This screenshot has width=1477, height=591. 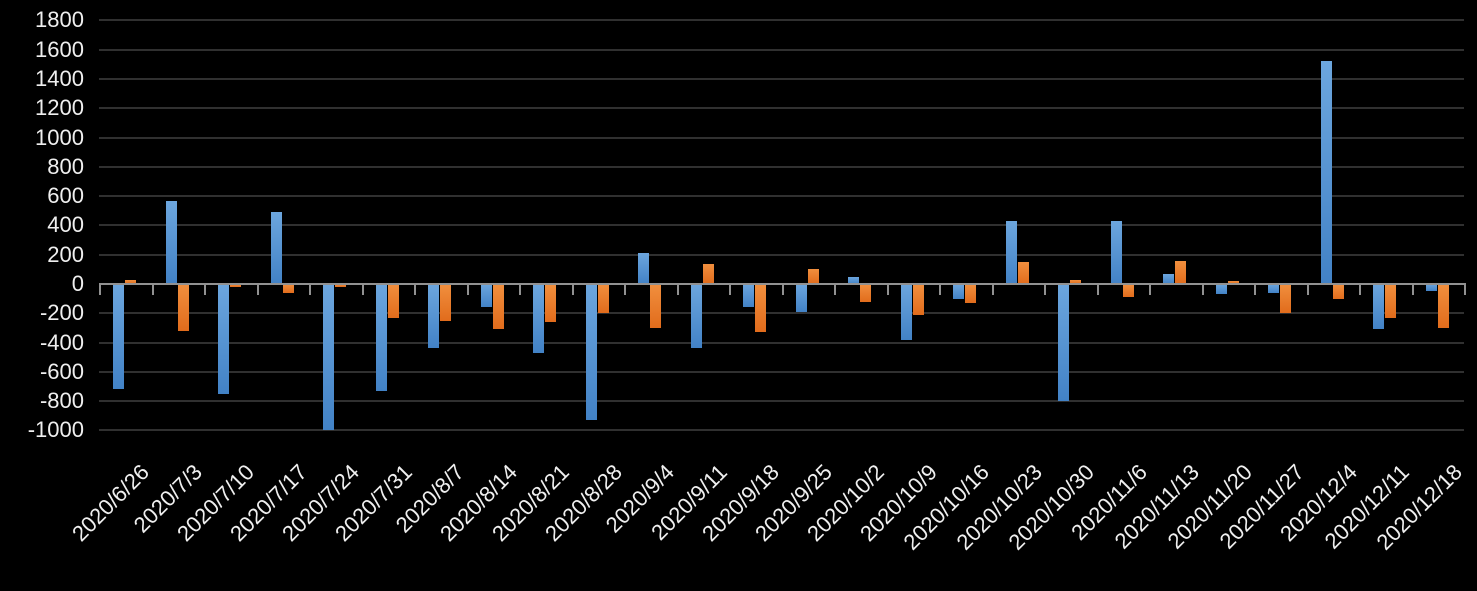 I want to click on y-axis-tick-label: 200, so click(x=65, y=254).